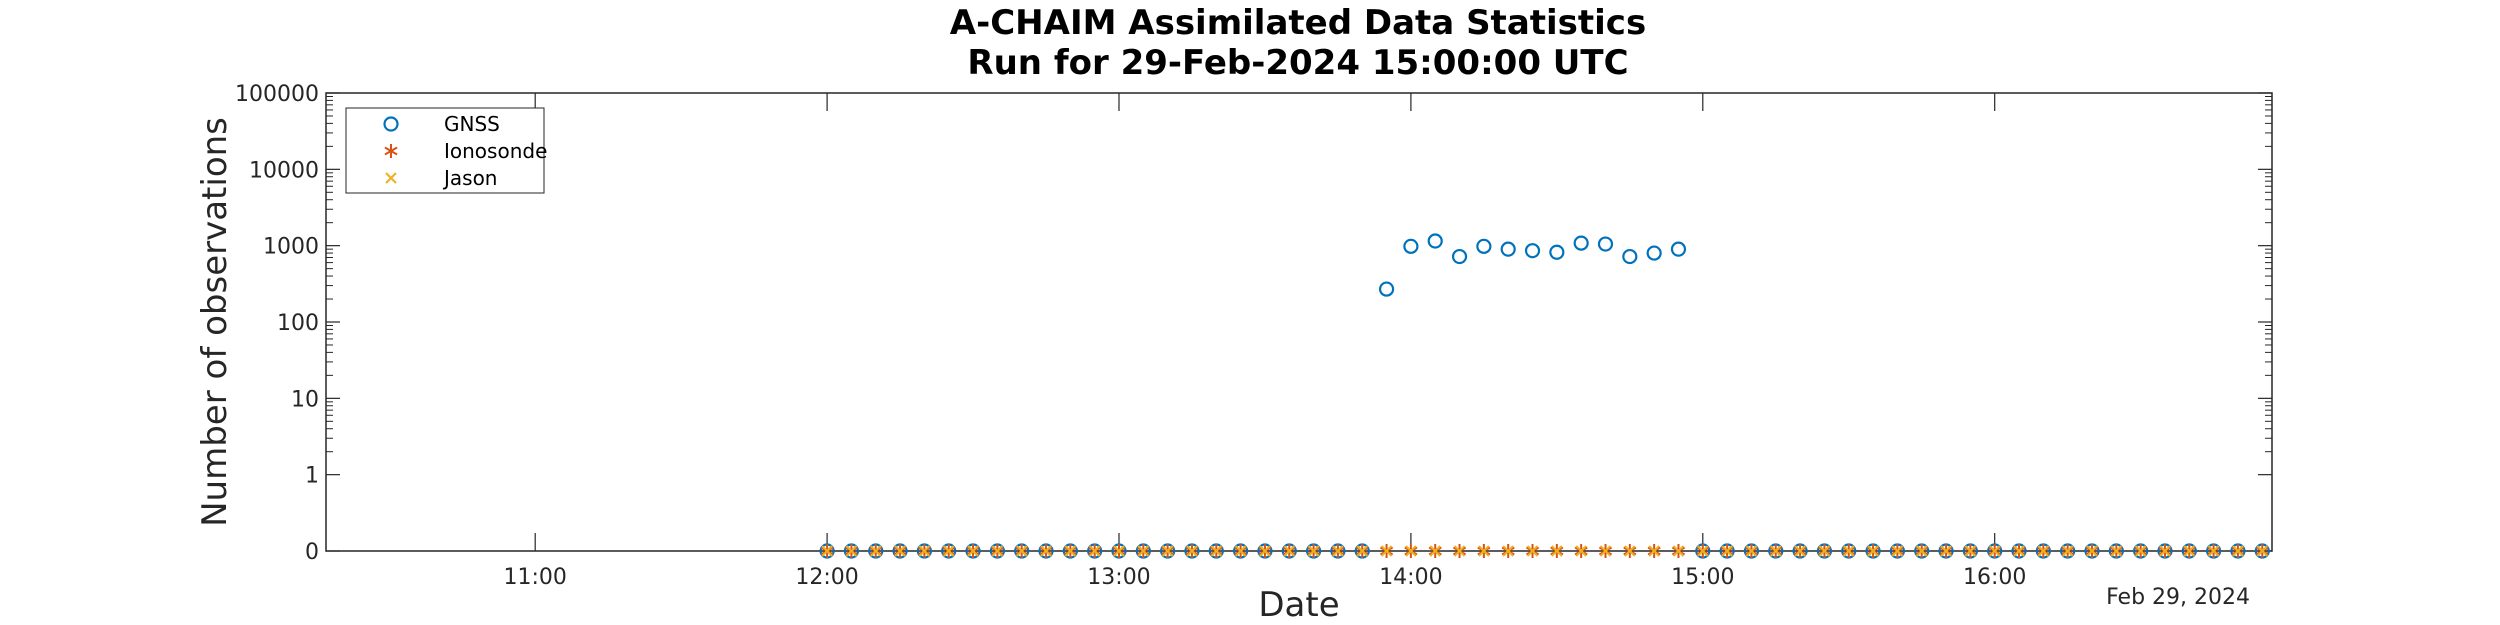 This screenshot has height=625, width=2500. Describe the element at coordinates (215, 322) in the screenshot. I see `y-axis-label: Number of observations` at that location.